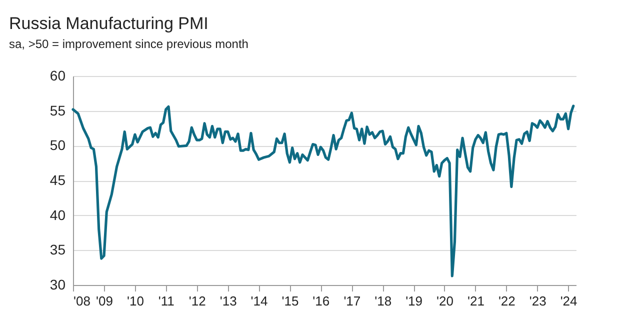 Image resolution: width=632 pixels, height=328 pixels. I want to click on x-tick-label: '20, so click(445, 301).